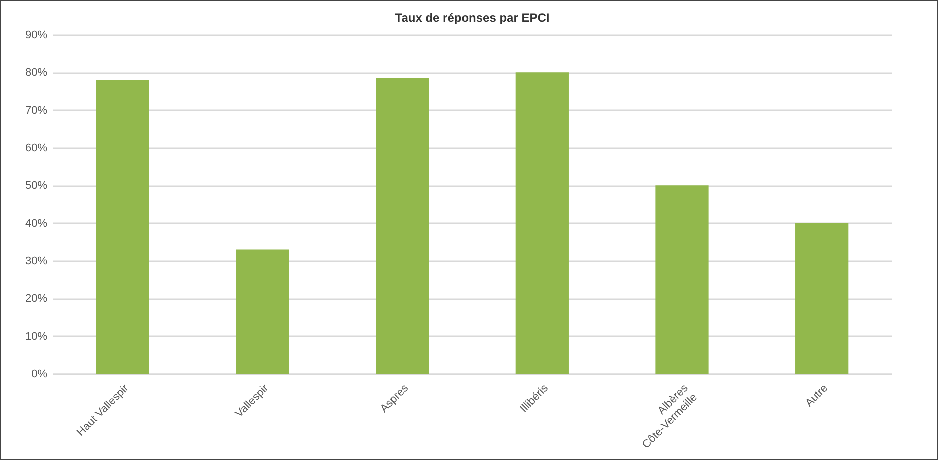  Describe the element at coordinates (36, 186) in the screenshot. I see `y-tick-label: 50%` at that location.